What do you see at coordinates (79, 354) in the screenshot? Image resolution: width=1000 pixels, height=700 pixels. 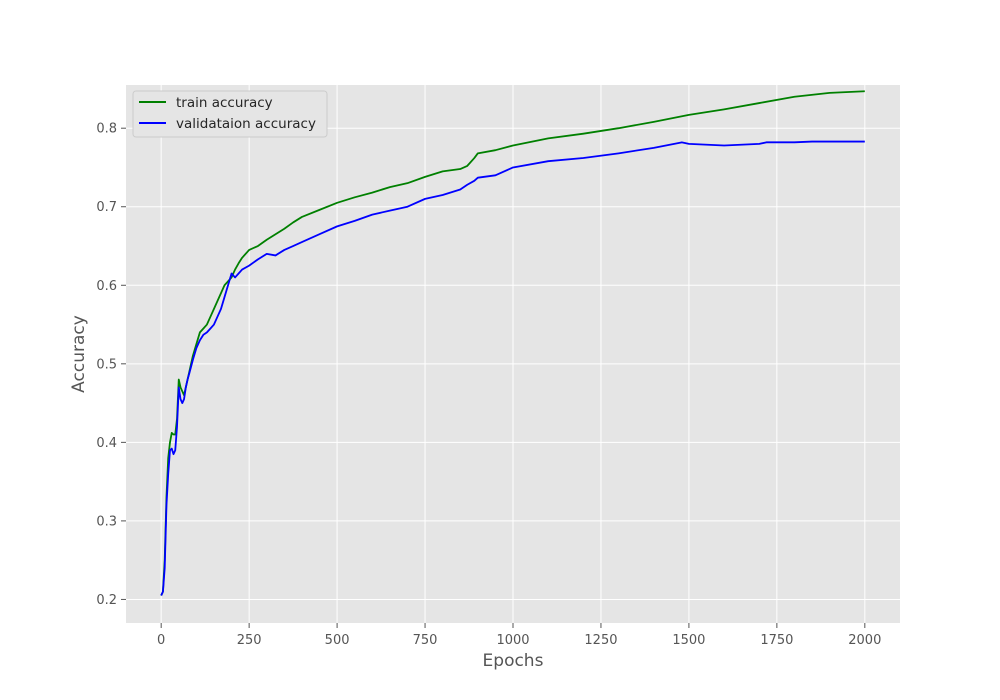 I see `y-axis-title: Accuracy` at bounding box center [79, 354].